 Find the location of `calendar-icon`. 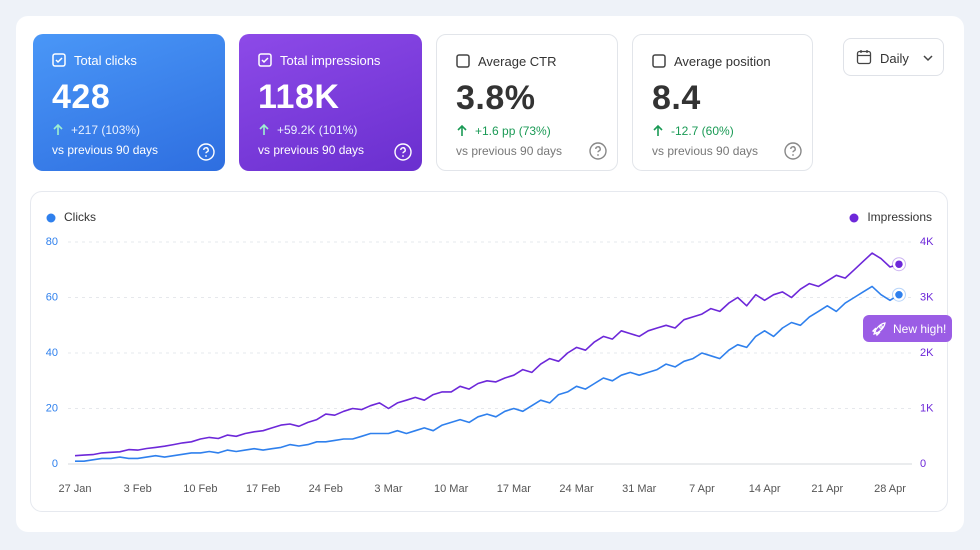

calendar-icon is located at coordinates (864, 57).